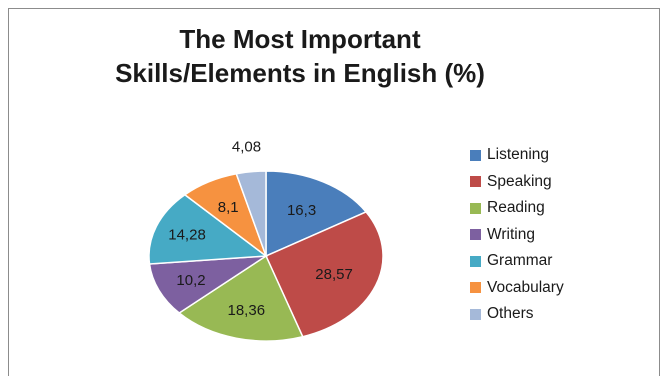 The height and width of the screenshot is (376, 664). I want to click on legend-item-writing: Writing, so click(517, 235).